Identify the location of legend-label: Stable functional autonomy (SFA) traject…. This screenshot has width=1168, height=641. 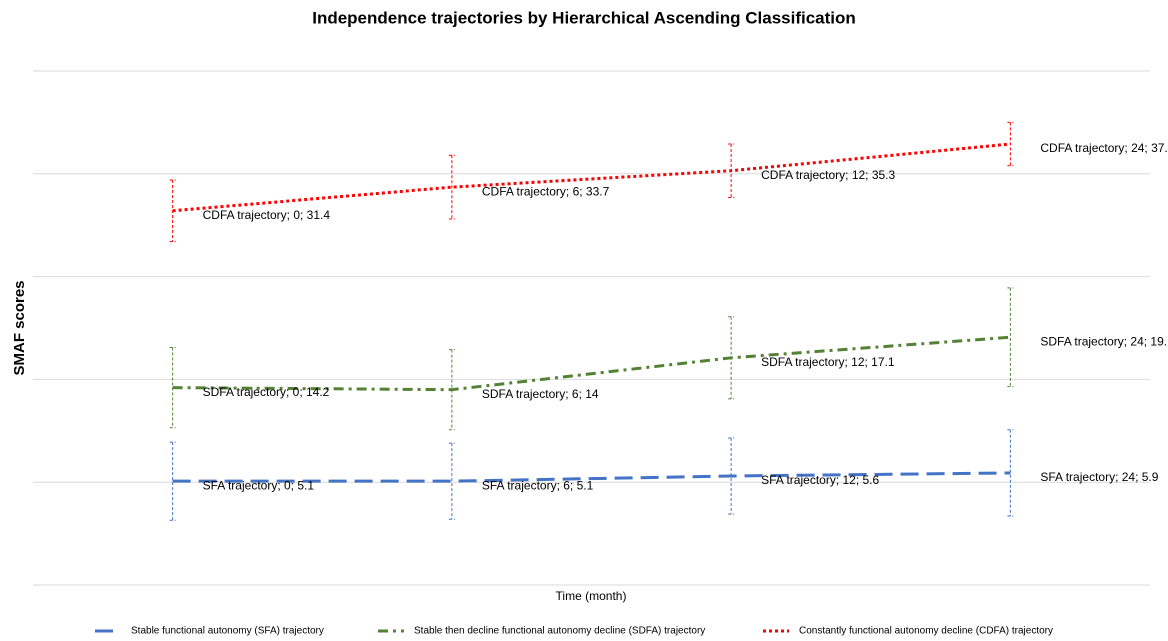
(227, 631).